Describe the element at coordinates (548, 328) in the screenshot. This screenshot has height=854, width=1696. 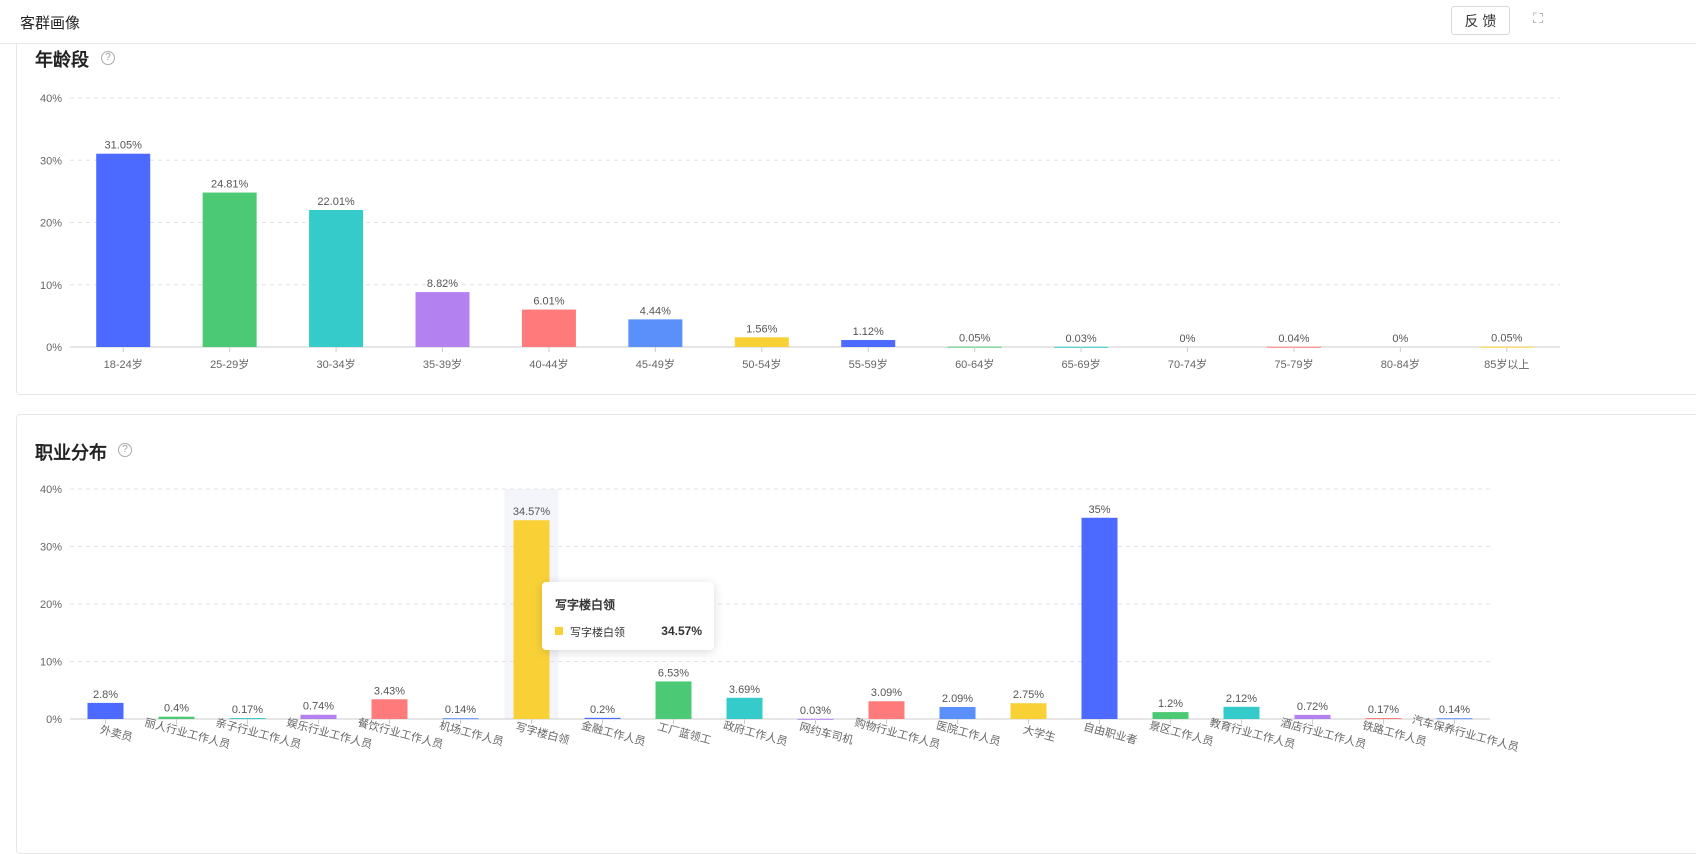
I see `bar-40-44岁` at that location.